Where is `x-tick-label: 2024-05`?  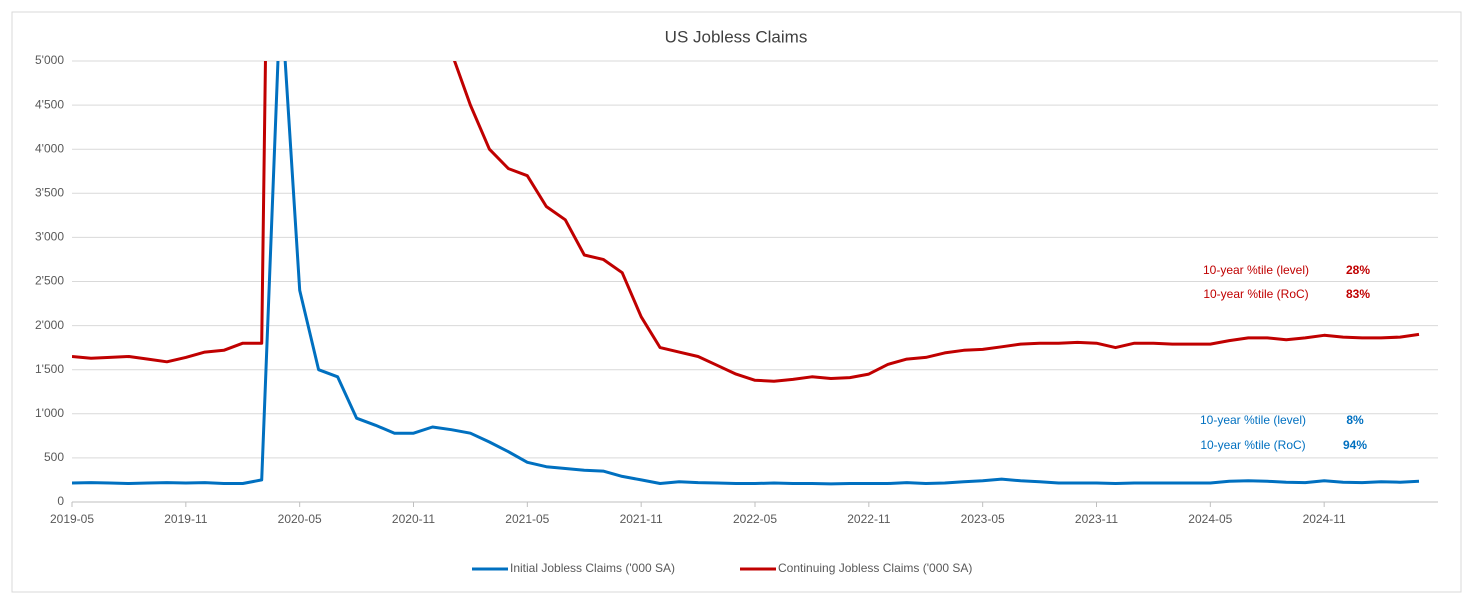
x-tick-label: 2024-05 is located at coordinates (1210, 519).